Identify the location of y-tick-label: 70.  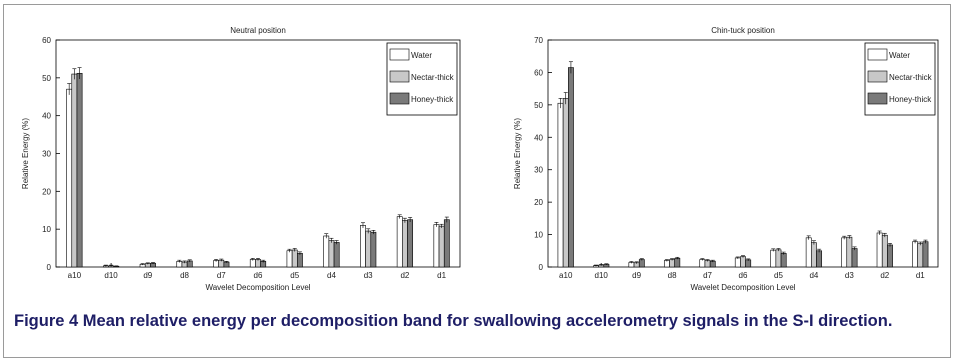
(538, 40).